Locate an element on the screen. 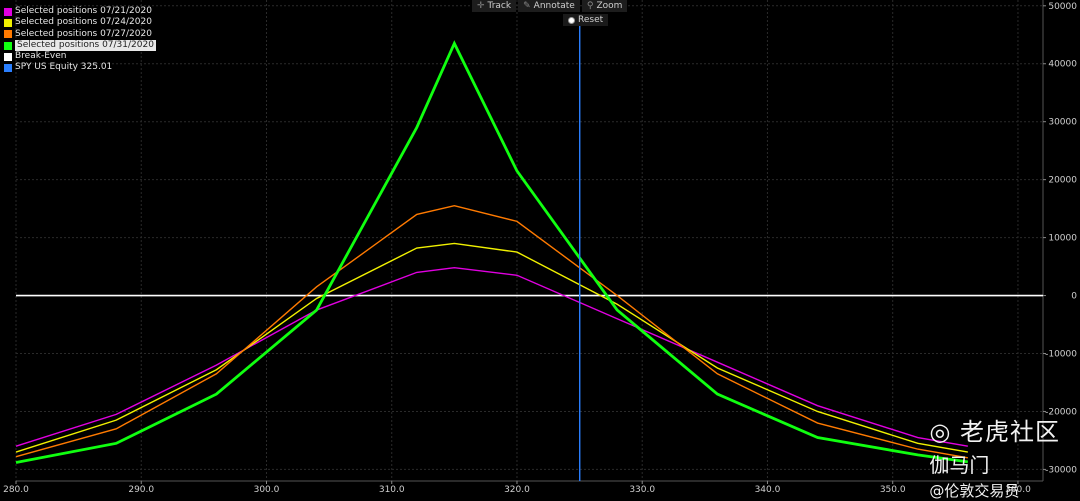  legend-label-0721: Selected positions 07/21/2020 is located at coordinates (83, 11).